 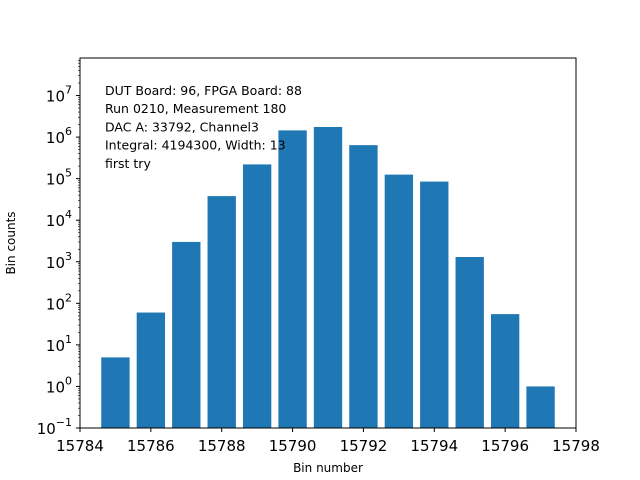 I want to click on y-tick-label: 10⁷, so click(x=59, y=95).